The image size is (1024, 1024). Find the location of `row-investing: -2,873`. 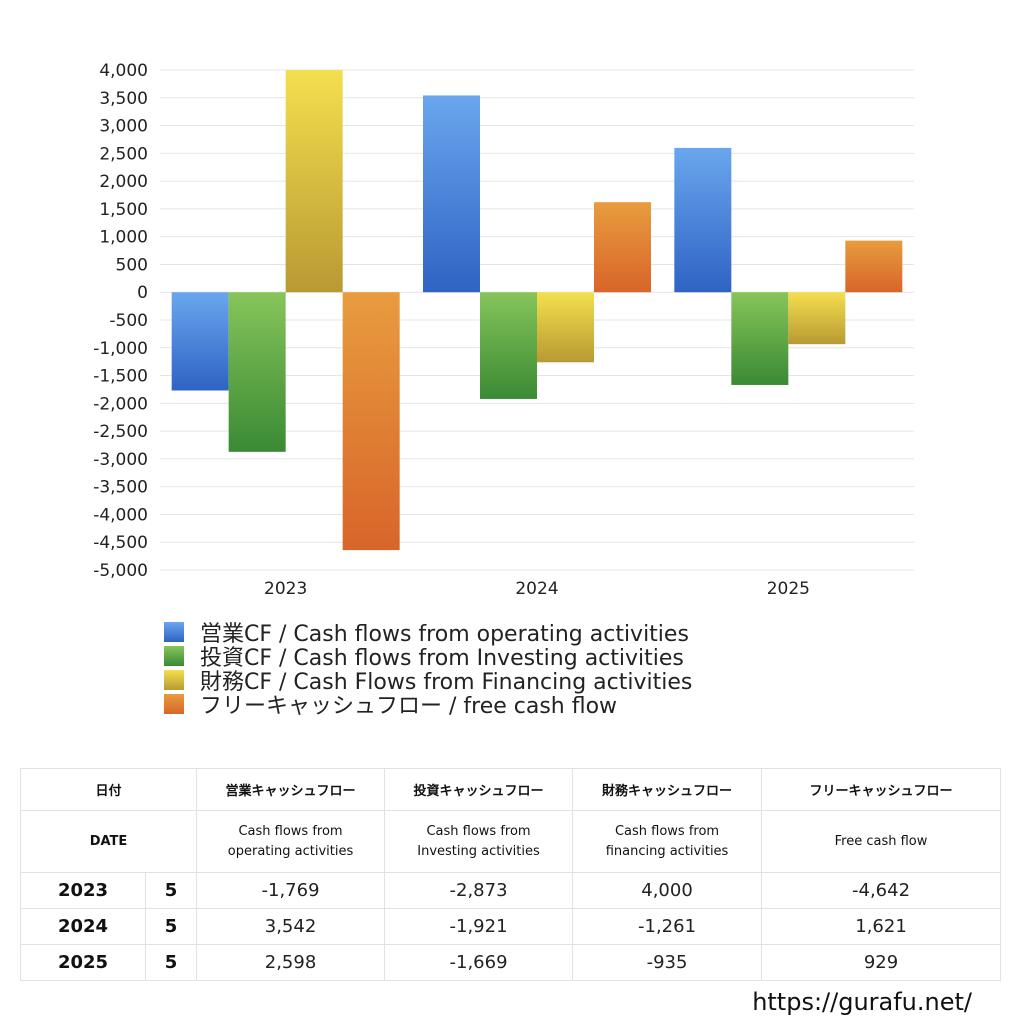

row-investing: -2,873 is located at coordinates (479, 890).